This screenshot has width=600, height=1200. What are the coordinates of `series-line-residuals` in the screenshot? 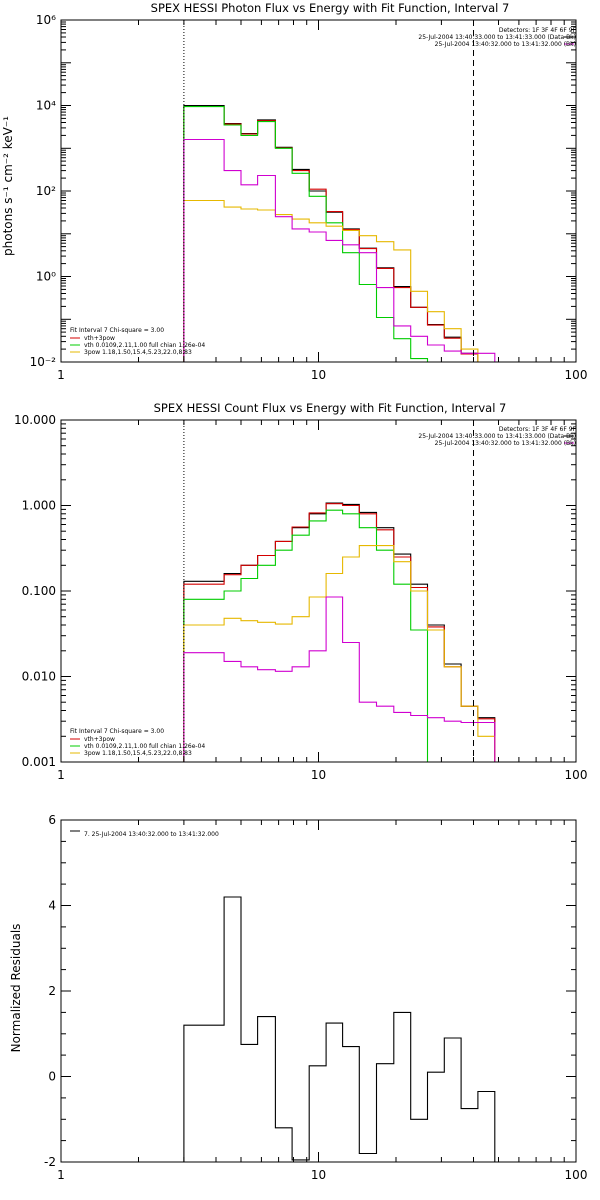 It's located at (339, 1029).